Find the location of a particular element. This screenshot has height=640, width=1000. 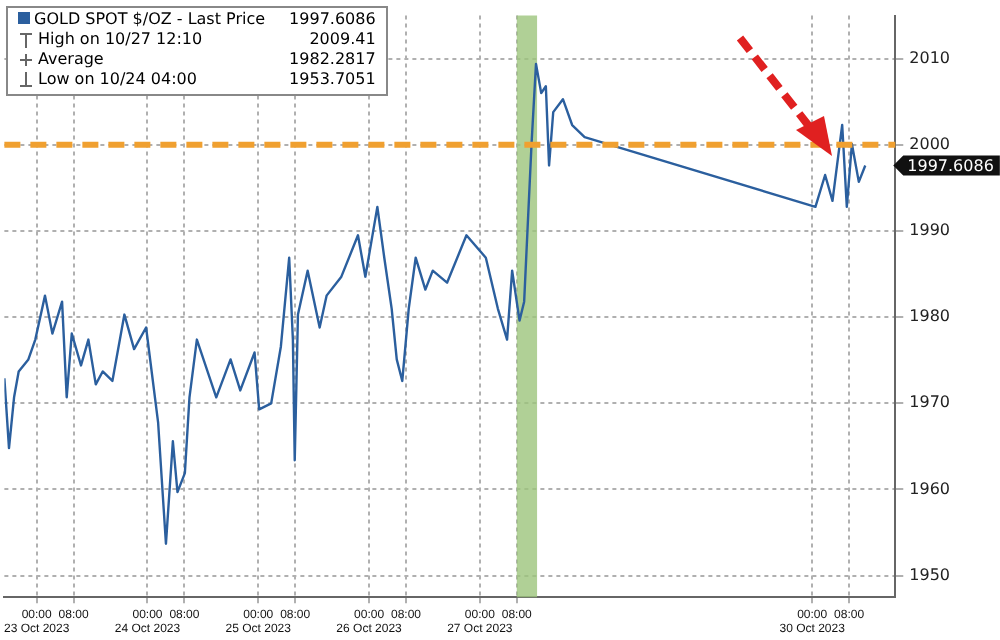

y-tick-label: 1960 is located at coordinates (929, 488).